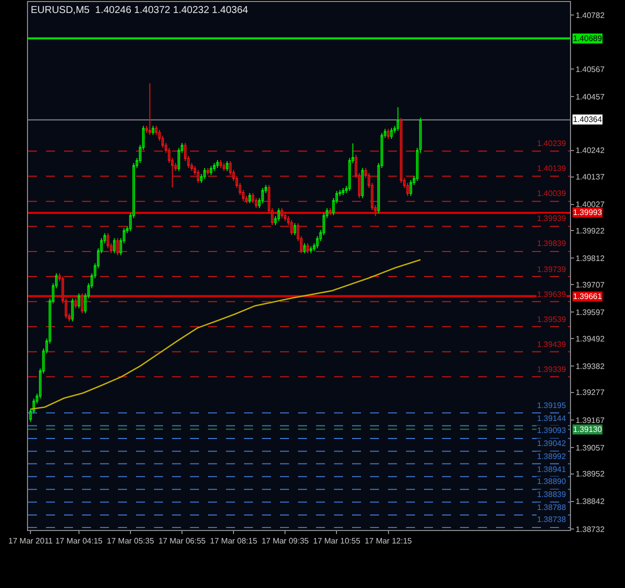 This screenshot has height=588, width=625. Describe the element at coordinates (551, 243) in the screenshot. I see `ref-line-label: 1.39839` at that location.